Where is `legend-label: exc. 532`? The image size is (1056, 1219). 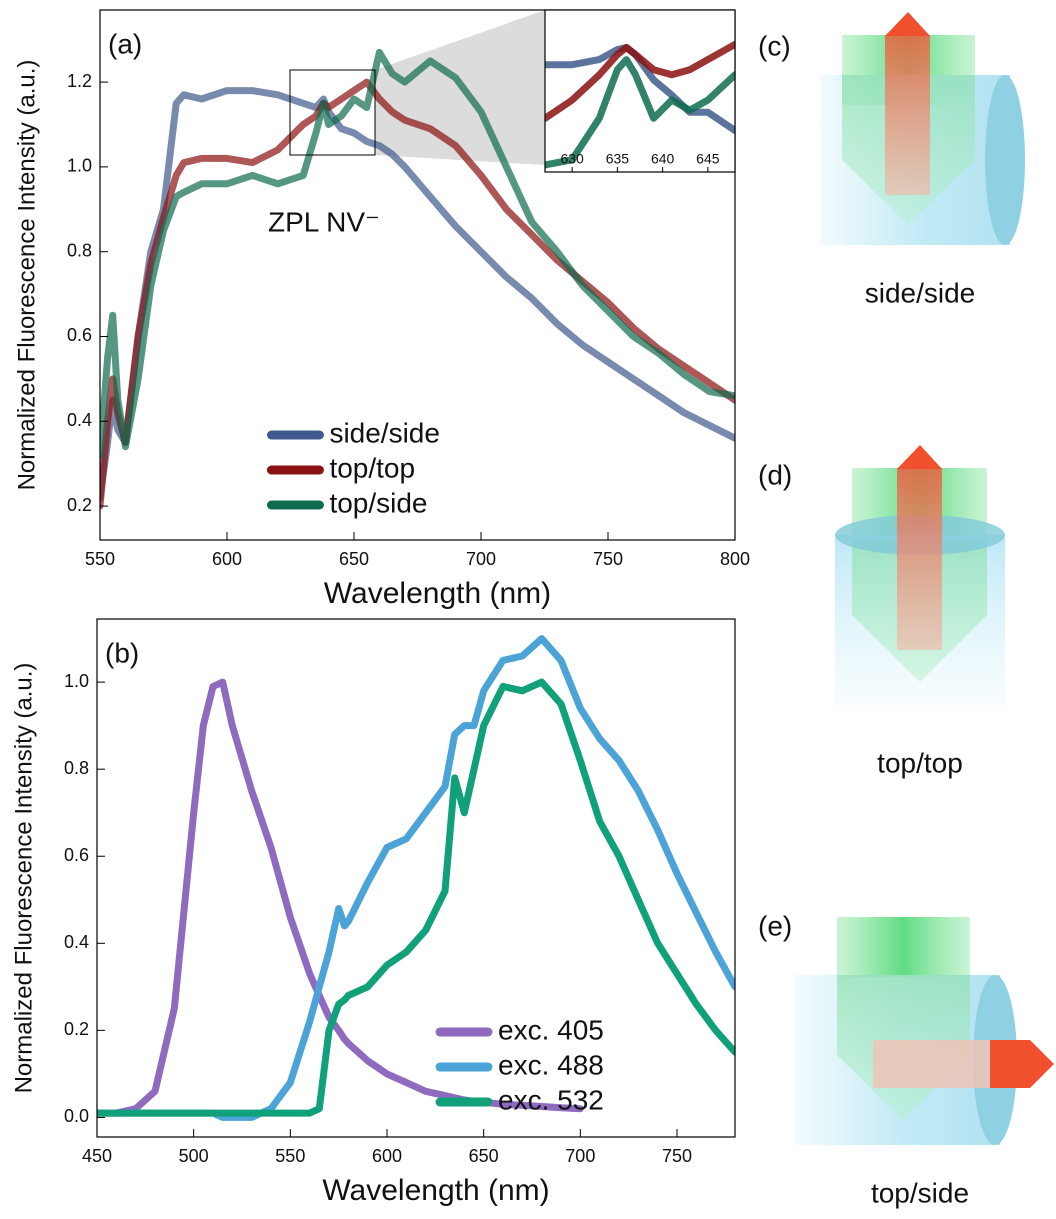 legend-label: exc. 532 is located at coordinates (551, 1099).